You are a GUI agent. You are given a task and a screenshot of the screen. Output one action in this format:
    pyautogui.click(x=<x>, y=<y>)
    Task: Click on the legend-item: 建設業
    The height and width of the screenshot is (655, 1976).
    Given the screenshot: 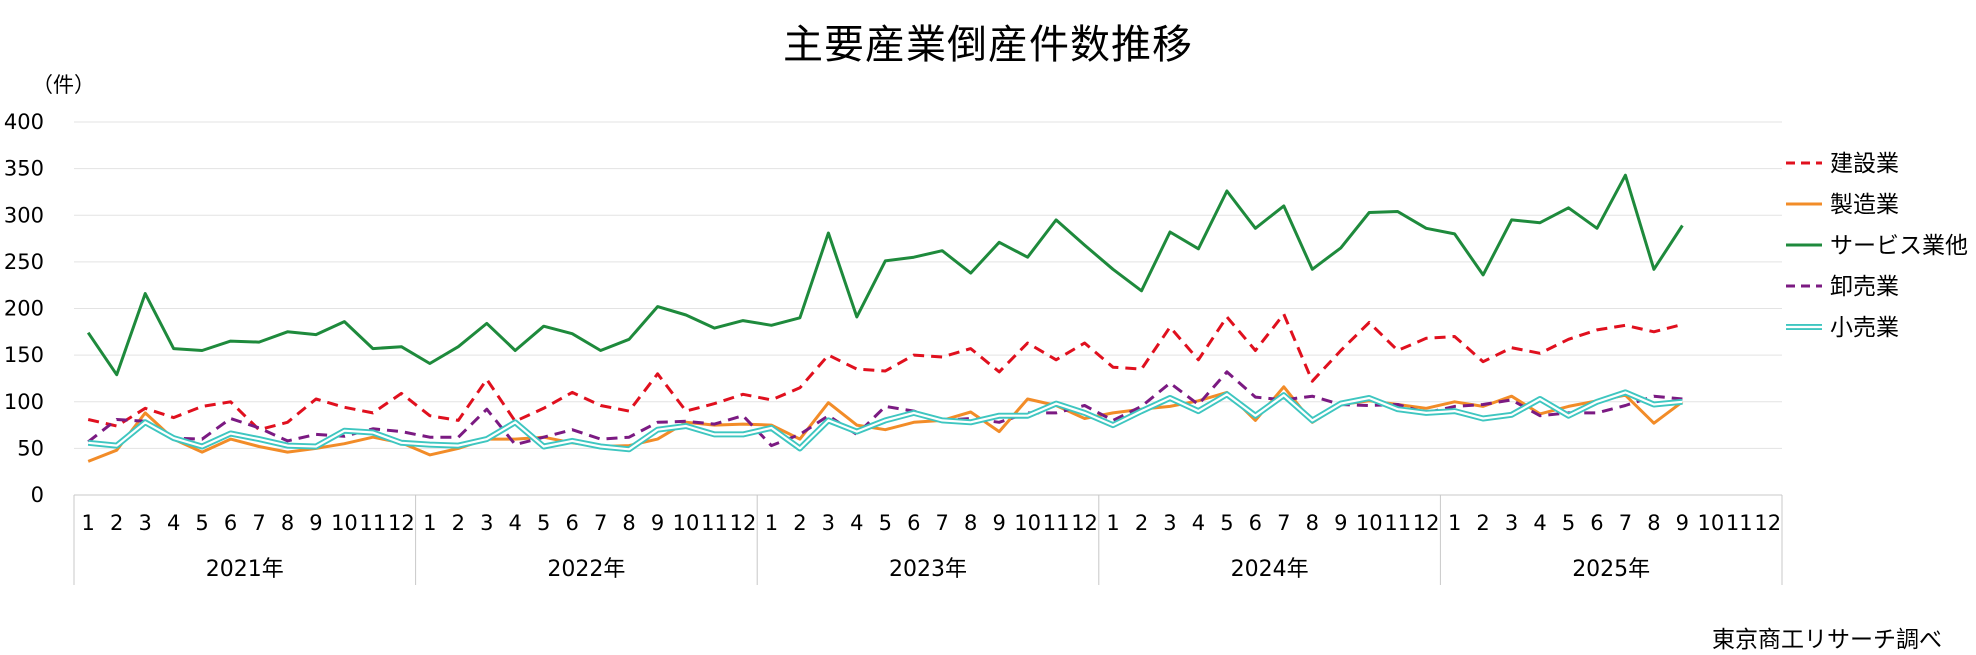 What is the action you would take?
    pyautogui.click(x=1842, y=164)
    